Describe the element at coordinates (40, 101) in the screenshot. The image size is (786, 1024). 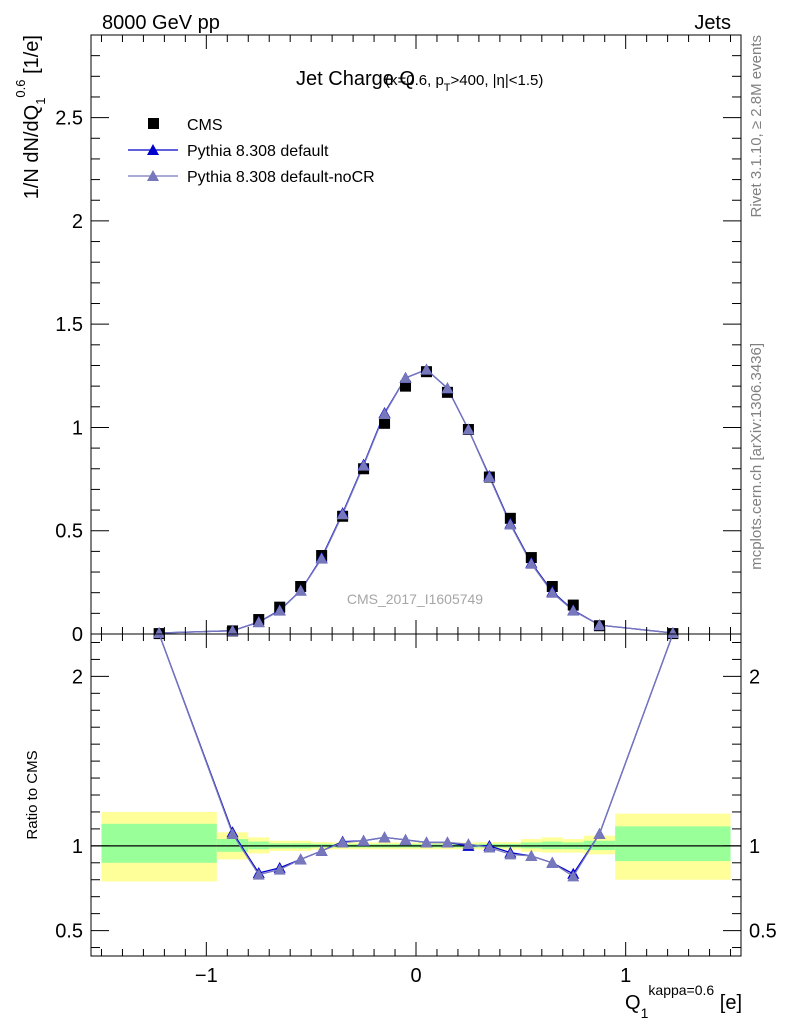
I see `ylabel-sub: 1` at that location.